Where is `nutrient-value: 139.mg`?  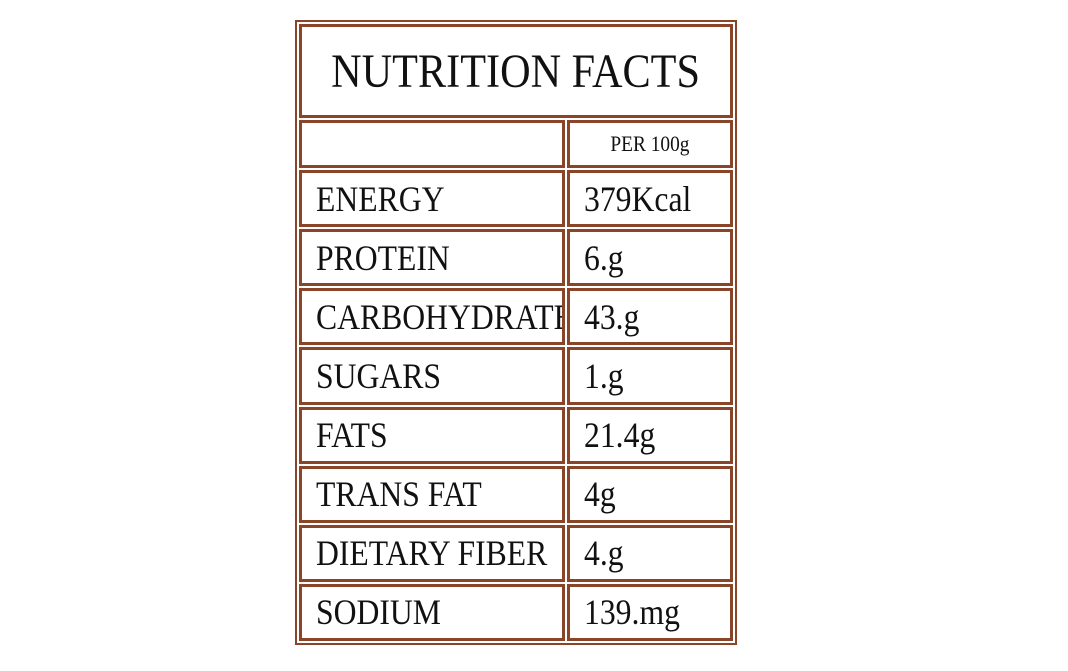
nutrient-value: 139.mg is located at coordinates (650, 612).